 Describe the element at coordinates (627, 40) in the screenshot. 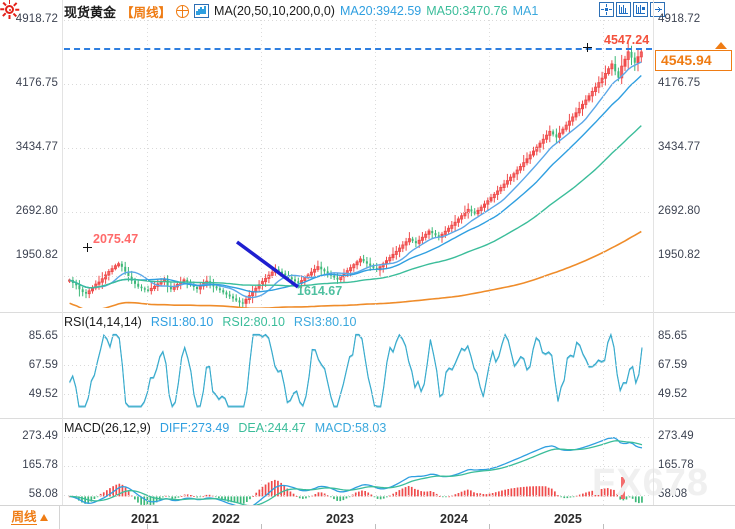

I see `high-price-annotation: 4547.24` at that location.